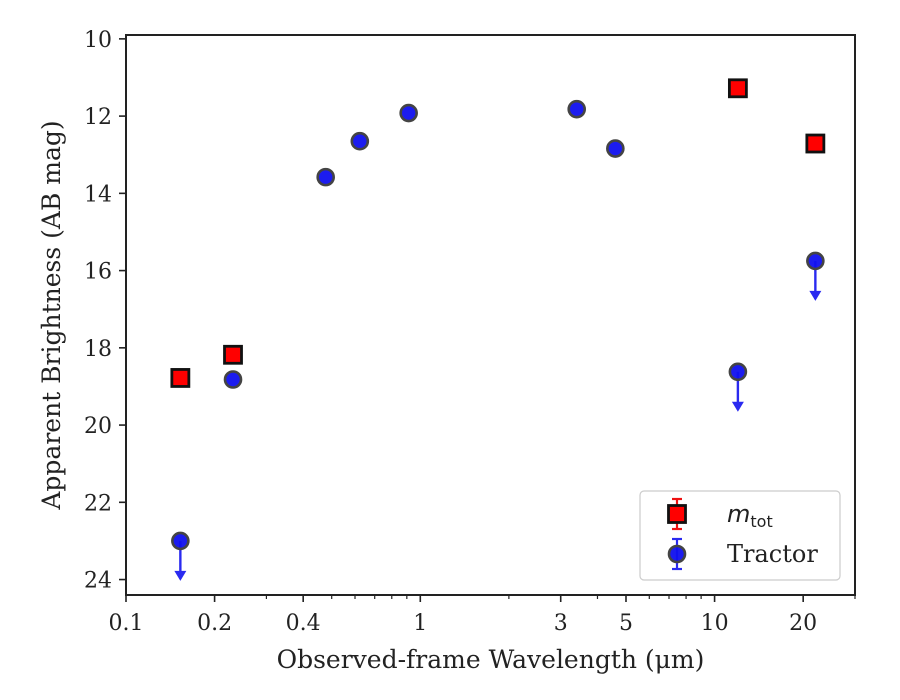 The image size is (900, 700). Describe the element at coordinates (51, 315) in the screenshot. I see `y-axis-title: Apparent Brightness (AB mag)` at that location.